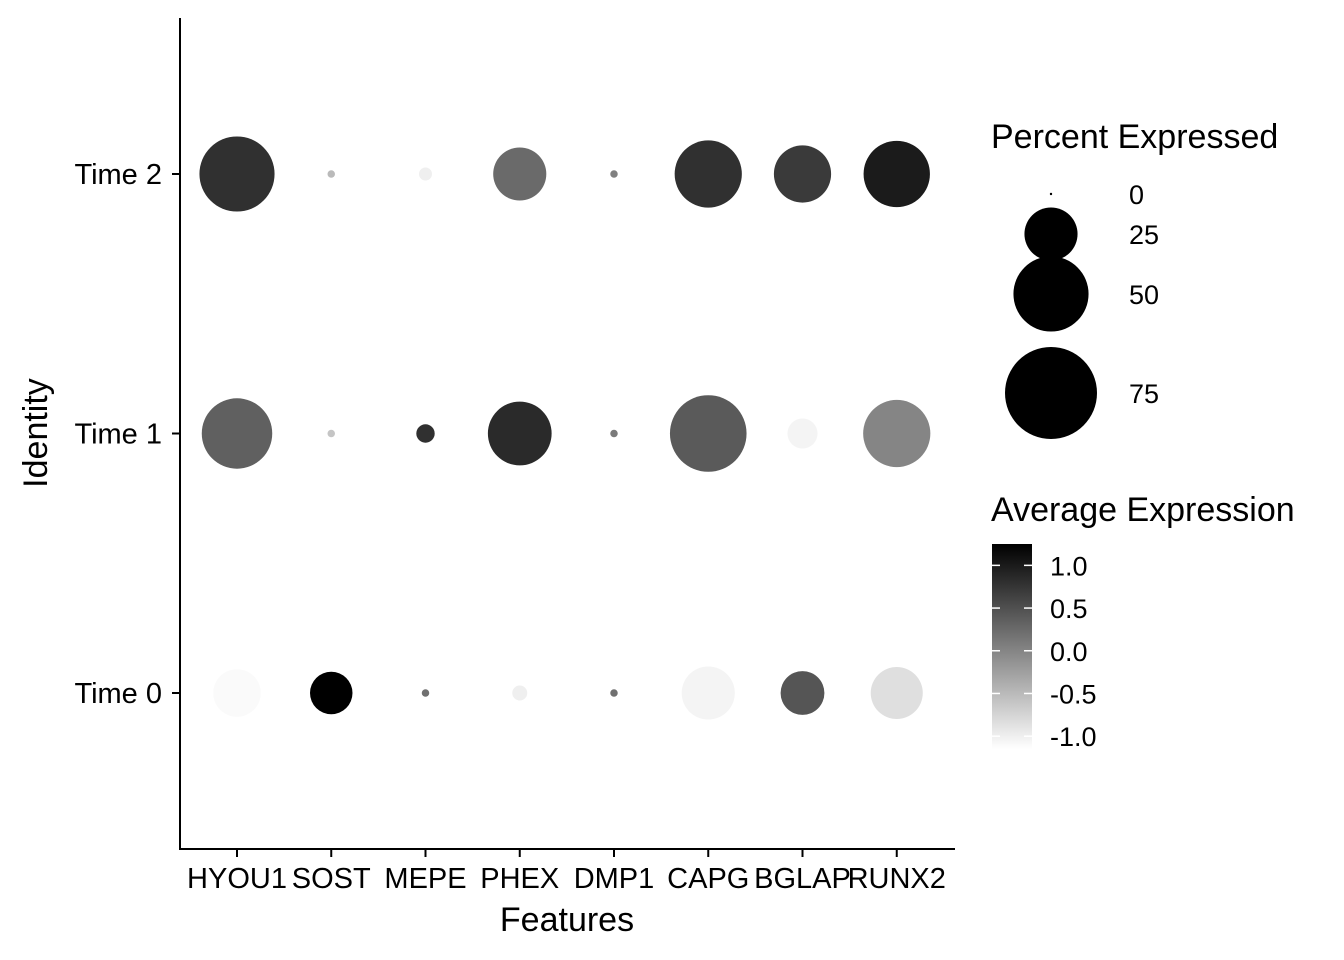 This screenshot has width=1344, height=960. What do you see at coordinates (1073, 694) in the screenshot?
I see `color-legend-label: -0.5` at bounding box center [1073, 694].